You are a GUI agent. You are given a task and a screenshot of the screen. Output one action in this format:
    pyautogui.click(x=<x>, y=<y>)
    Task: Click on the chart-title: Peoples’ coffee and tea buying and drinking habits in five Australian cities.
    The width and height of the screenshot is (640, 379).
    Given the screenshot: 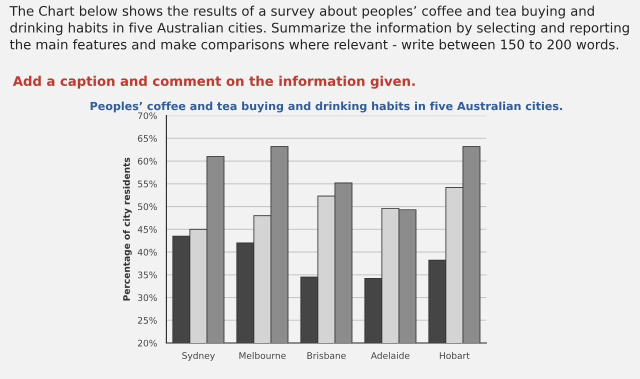 What is the action you would take?
    pyautogui.click(x=326, y=107)
    